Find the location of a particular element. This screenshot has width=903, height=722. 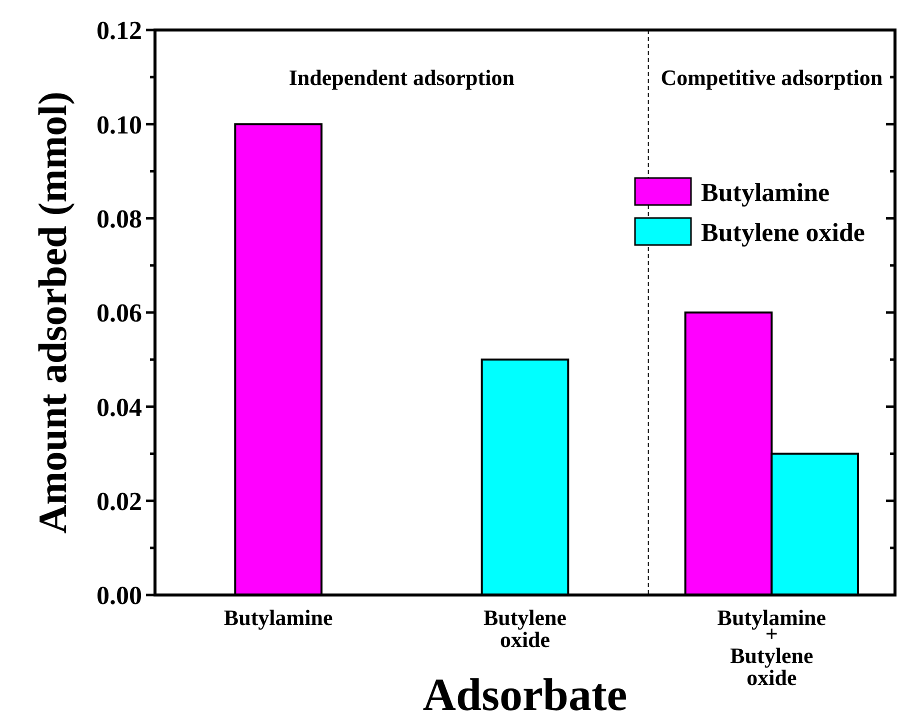

x-tick-label: Butylamine is located at coordinates (278, 617).